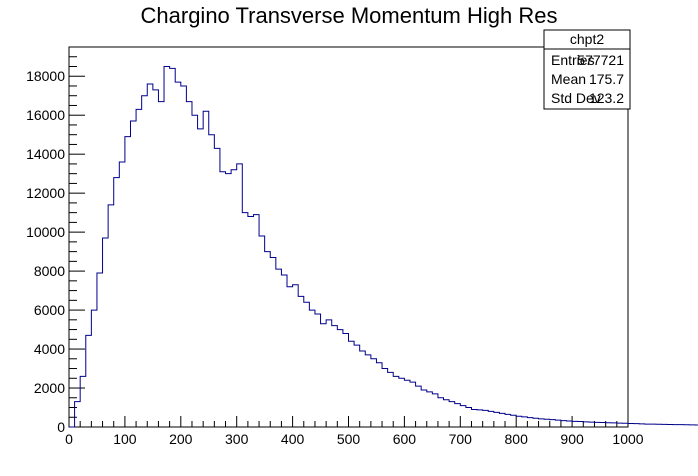  What do you see at coordinates (572, 439) in the screenshot?
I see `x-tick-label: 900` at bounding box center [572, 439].